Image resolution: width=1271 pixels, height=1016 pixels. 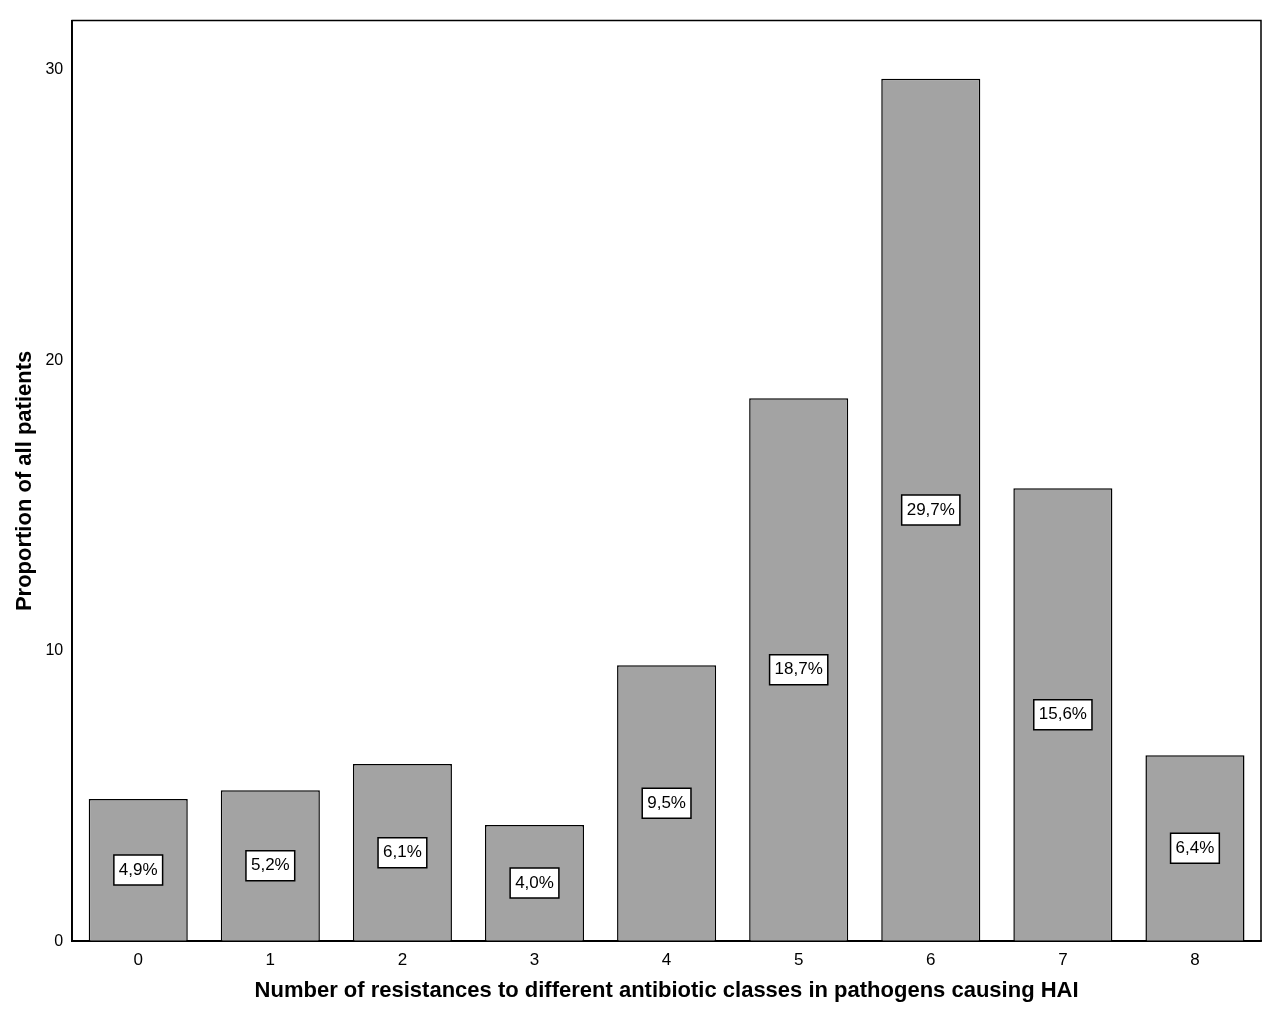 What do you see at coordinates (666, 989) in the screenshot?
I see `x-axis-title: Number of resistances to different antibiotic classes in pathogens causing HAI` at bounding box center [666, 989].